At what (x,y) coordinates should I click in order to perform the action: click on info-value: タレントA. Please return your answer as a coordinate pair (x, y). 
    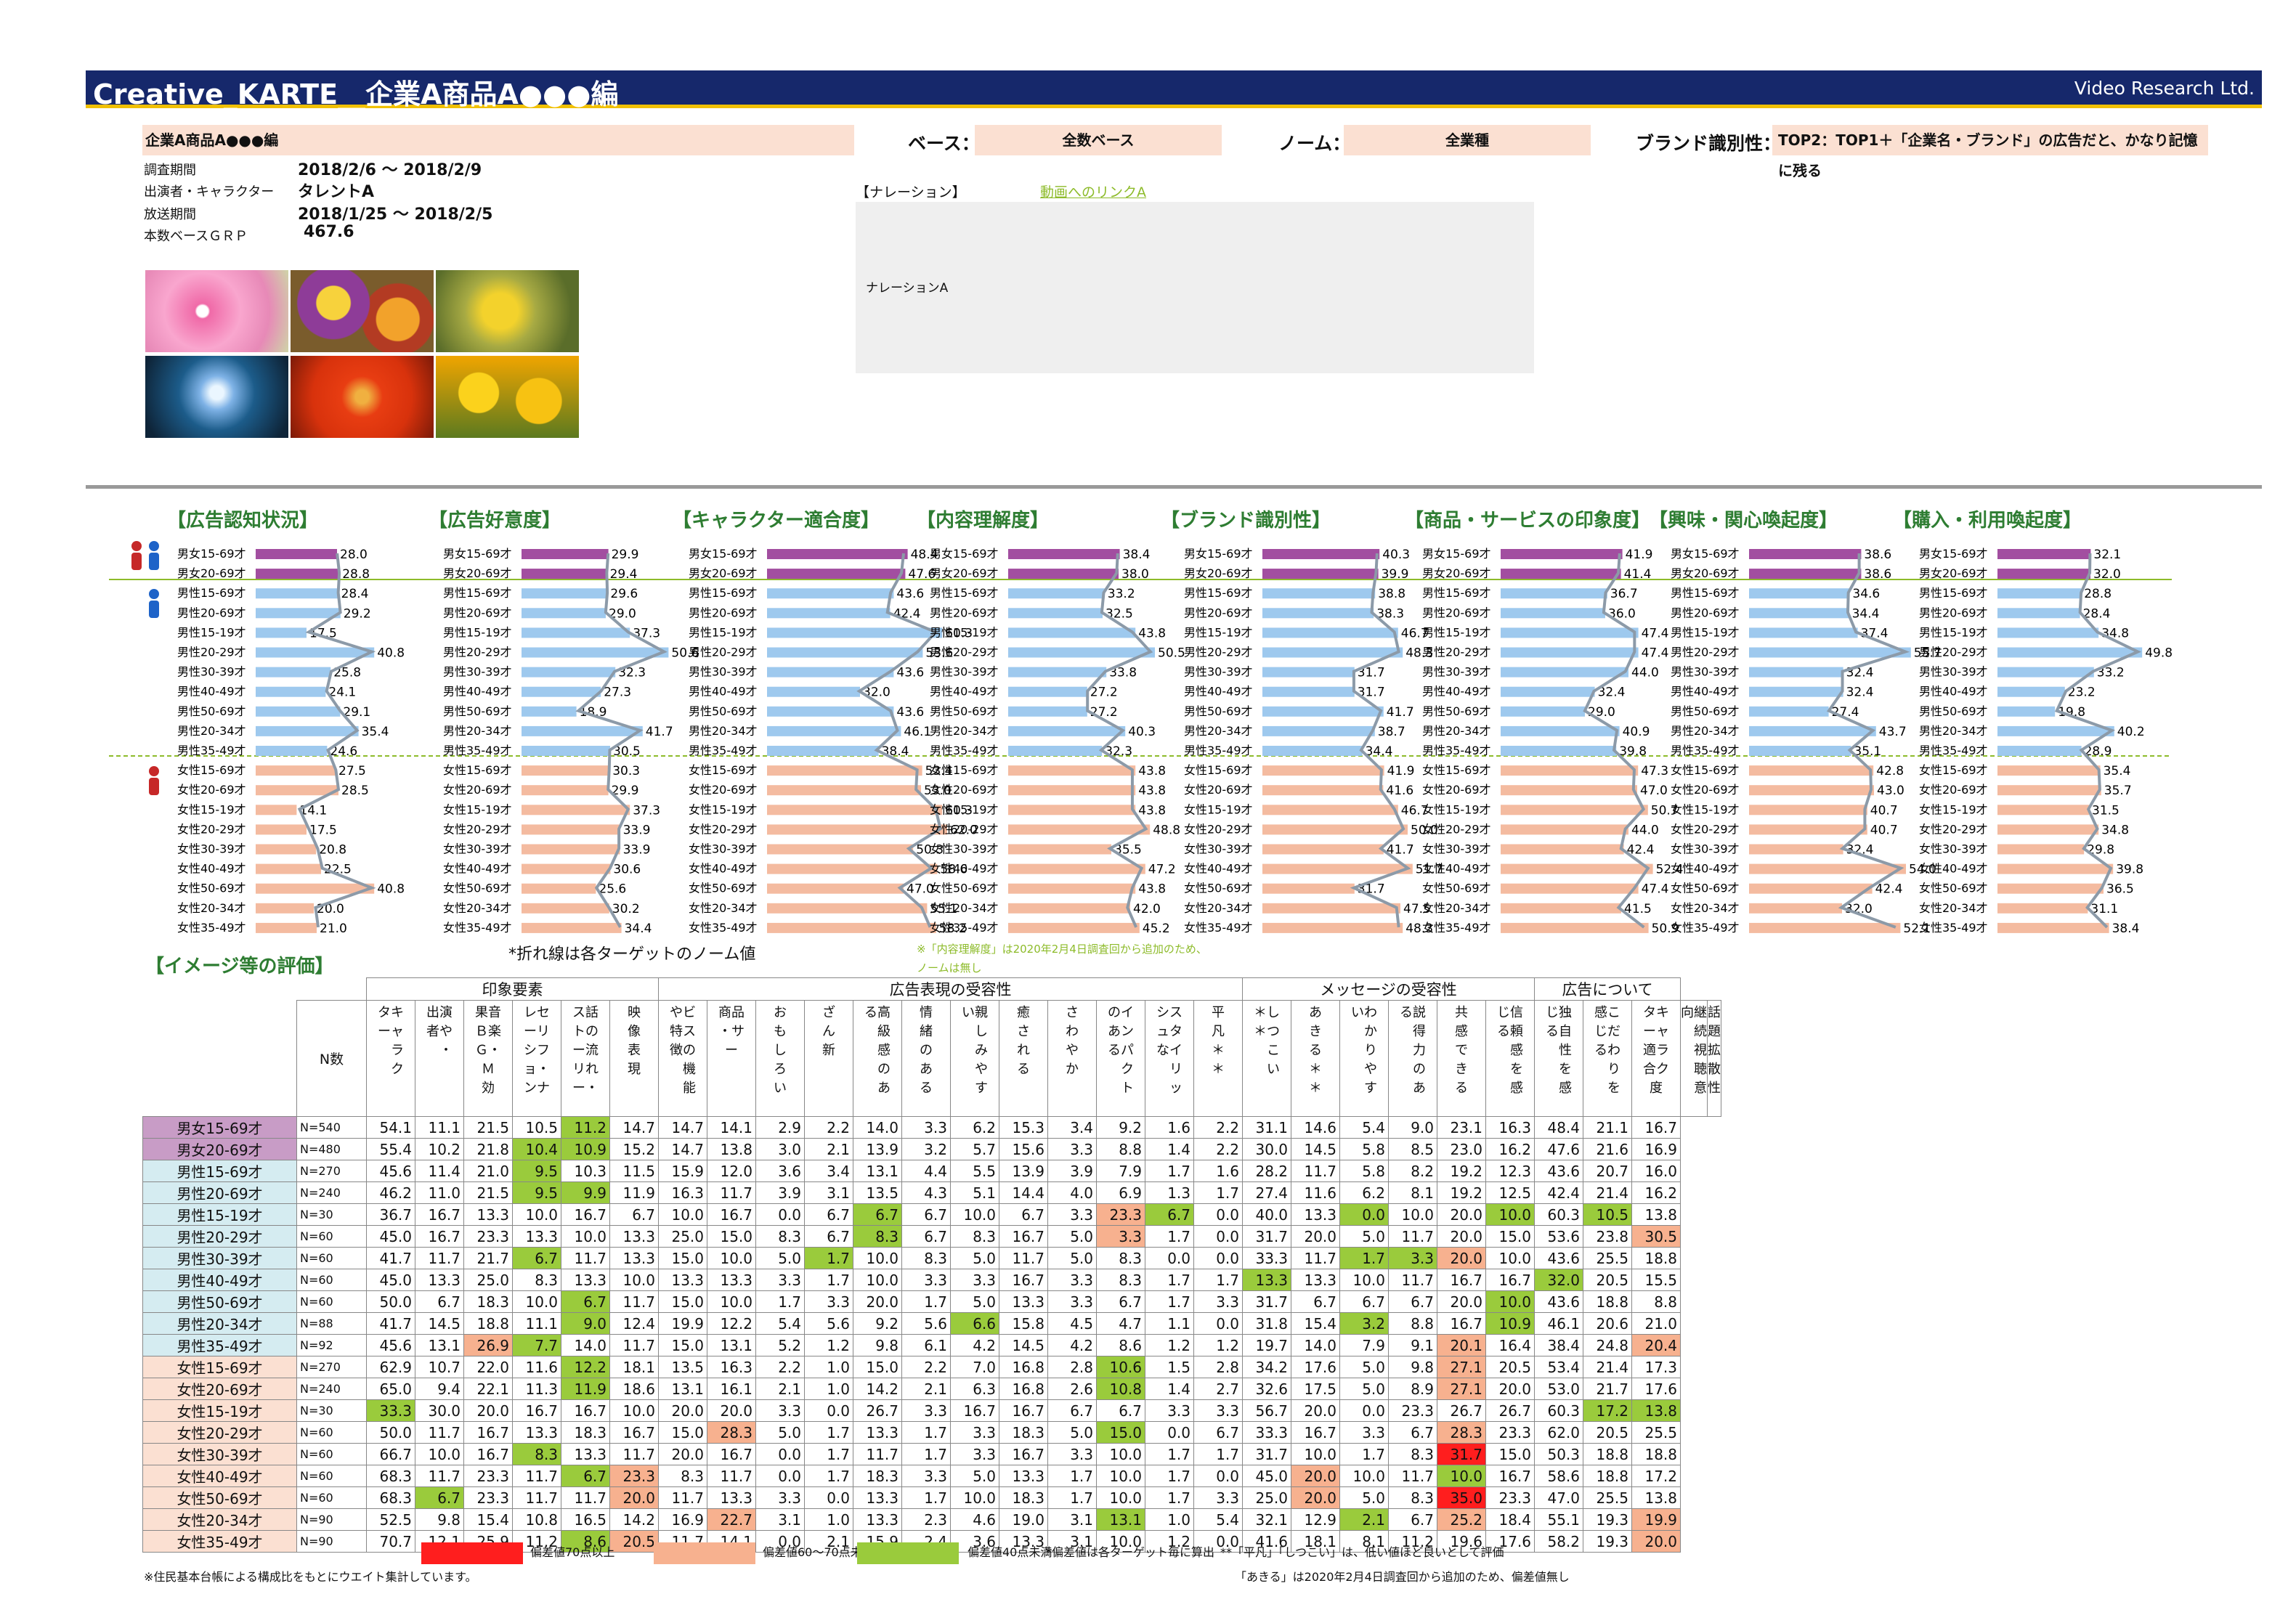
    Looking at the image, I should click on (337, 192).